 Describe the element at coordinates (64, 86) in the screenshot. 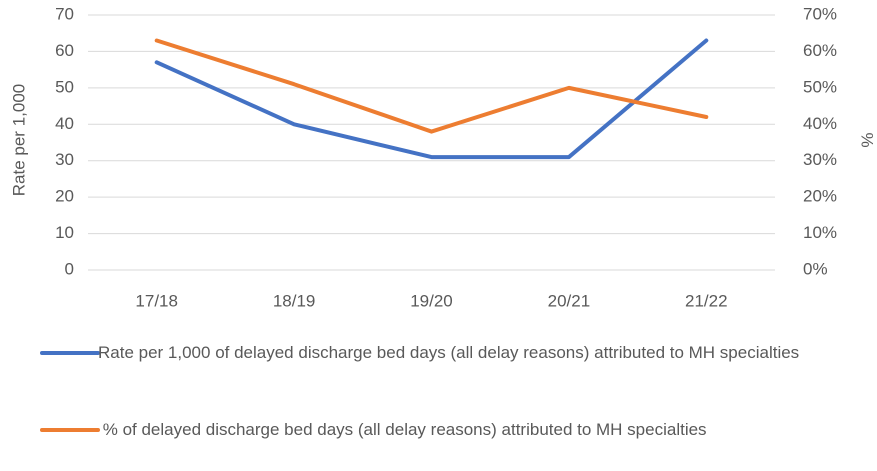

I see `y-tick-label: 50` at that location.